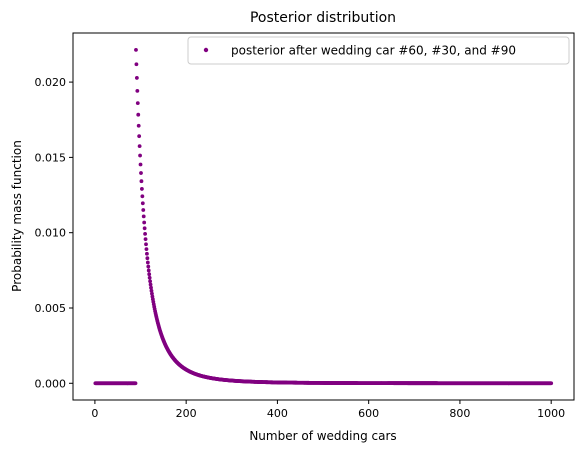 The height and width of the screenshot is (453, 585). I want to click on x-tick-label: 800, so click(459, 413).